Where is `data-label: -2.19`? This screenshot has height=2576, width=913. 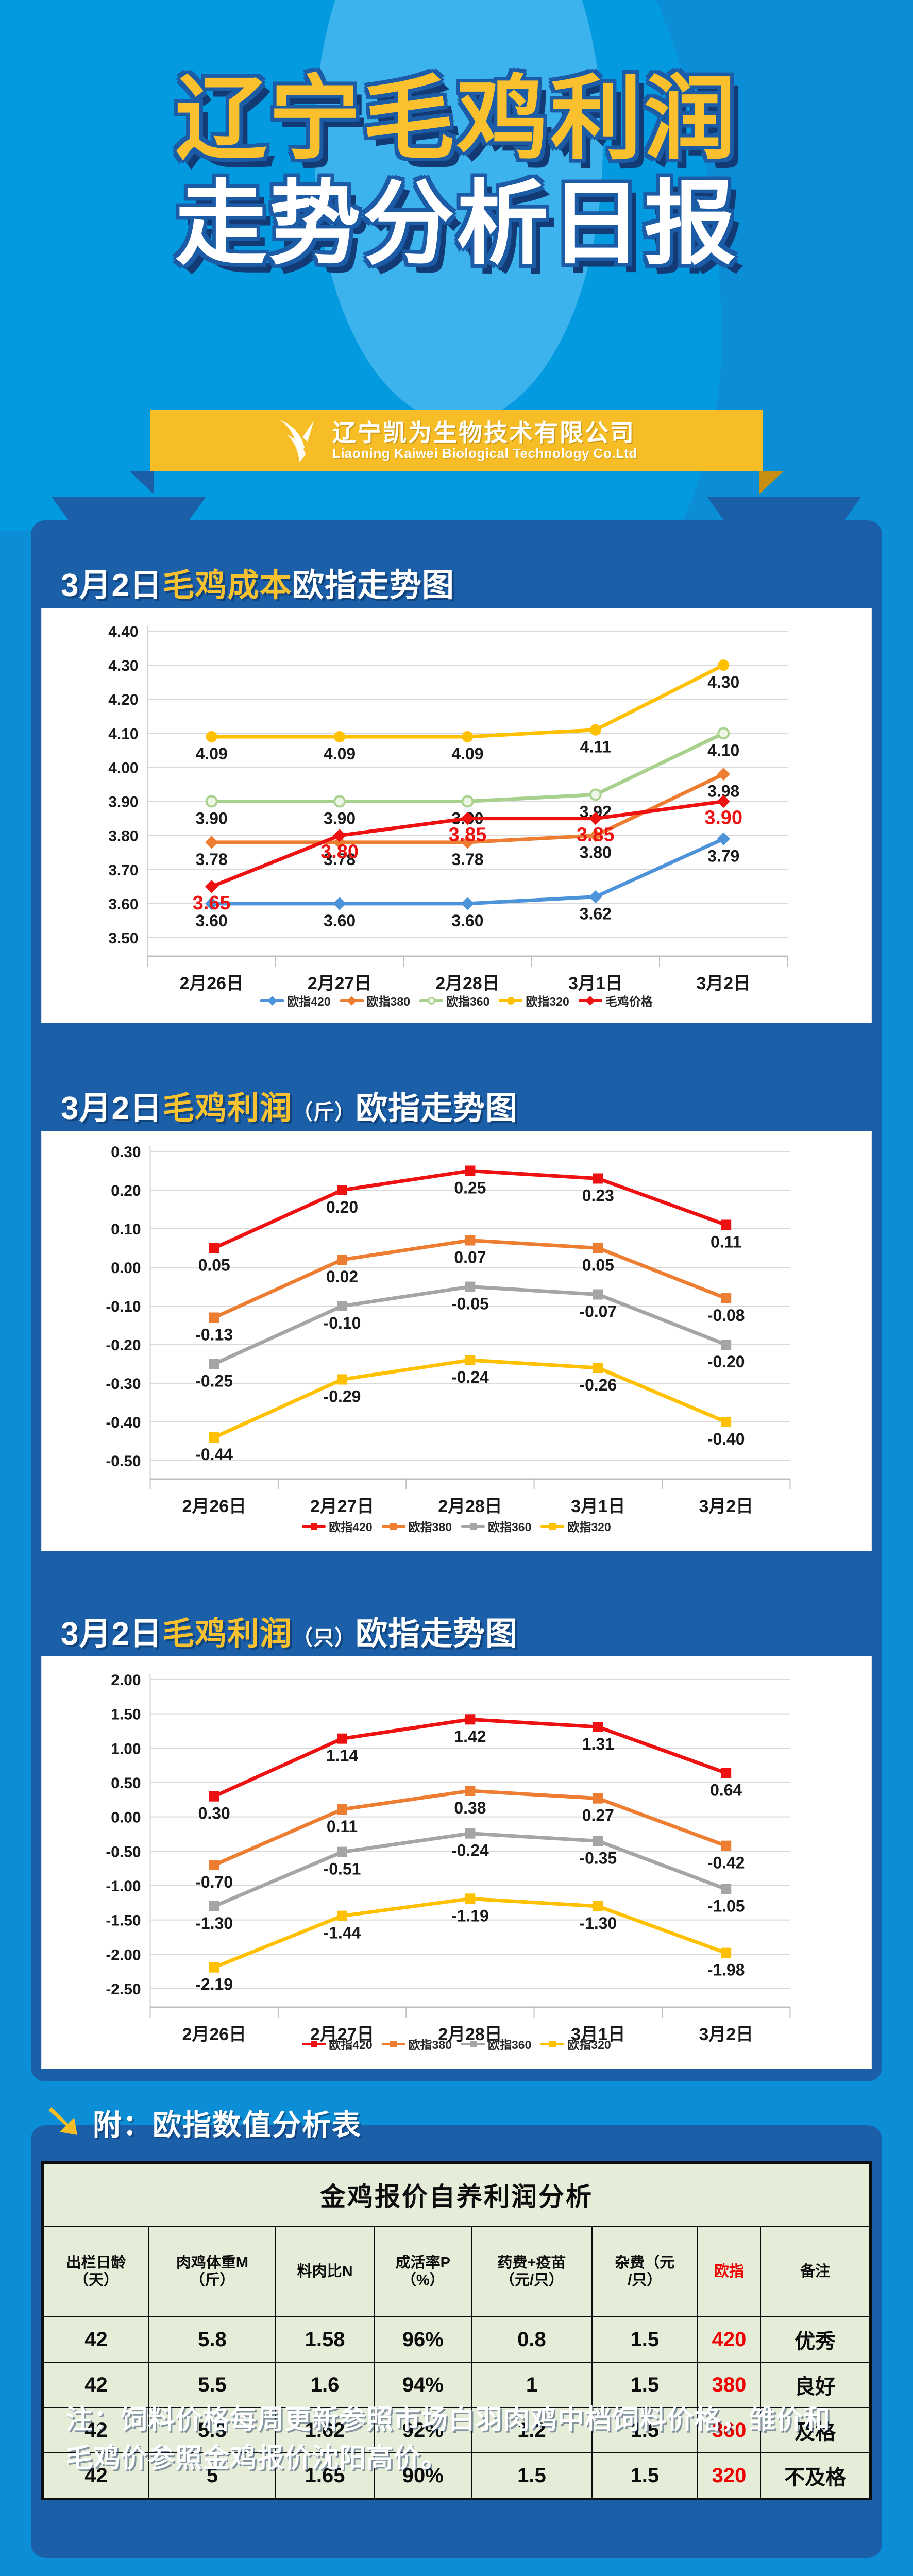
data-label: -2.19 is located at coordinates (214, 1984).